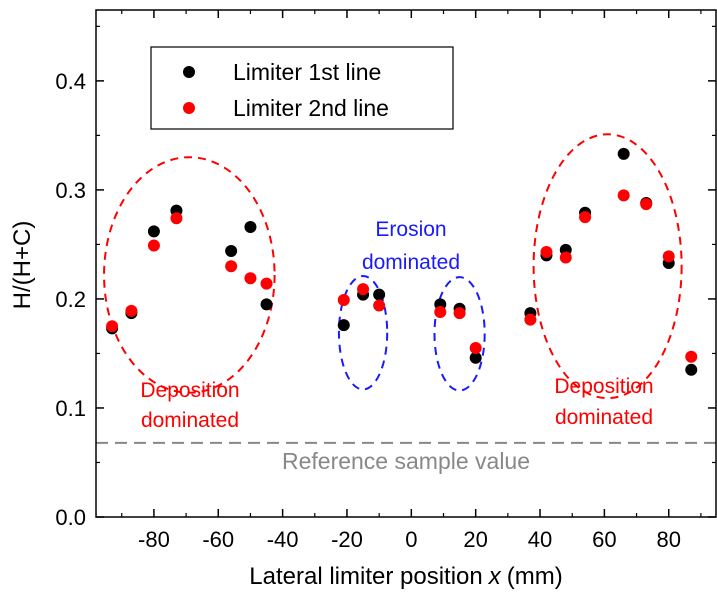  Describe the element at coordinates (22, 265) in the screenshot. I see `y-axis-title: H/(H+C)` at that location.